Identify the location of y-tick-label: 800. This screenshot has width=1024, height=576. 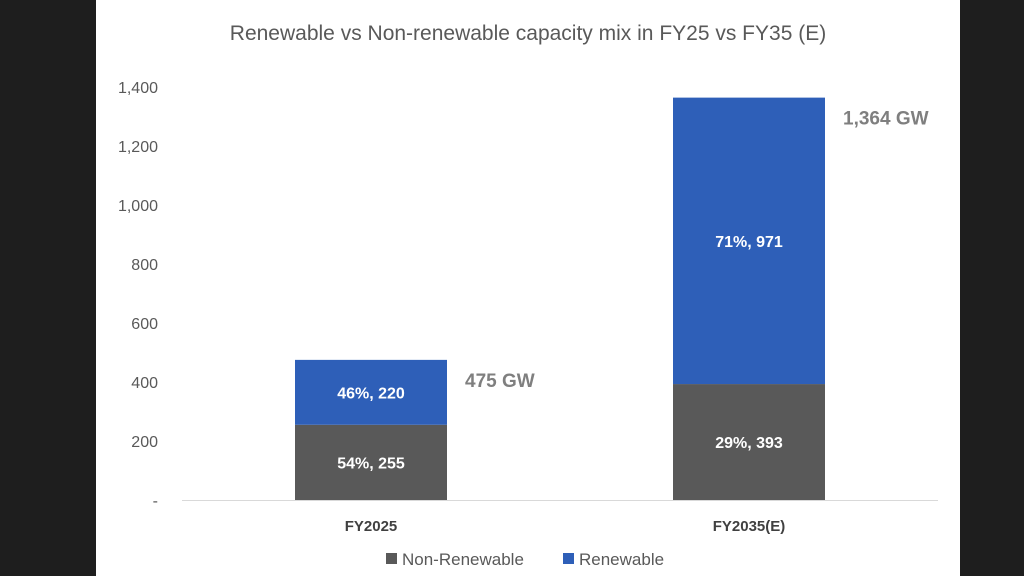
(144, 265).